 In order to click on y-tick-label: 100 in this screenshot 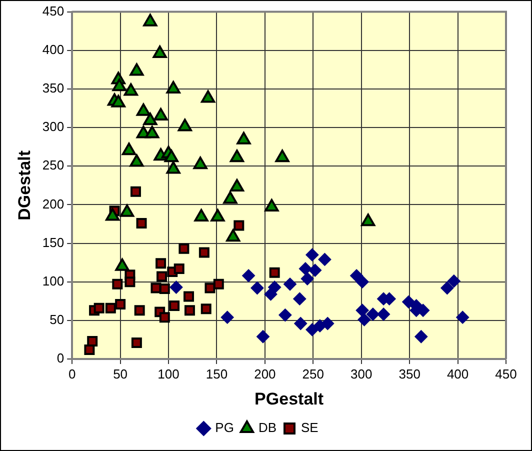, I will do `click(53, 280)`.